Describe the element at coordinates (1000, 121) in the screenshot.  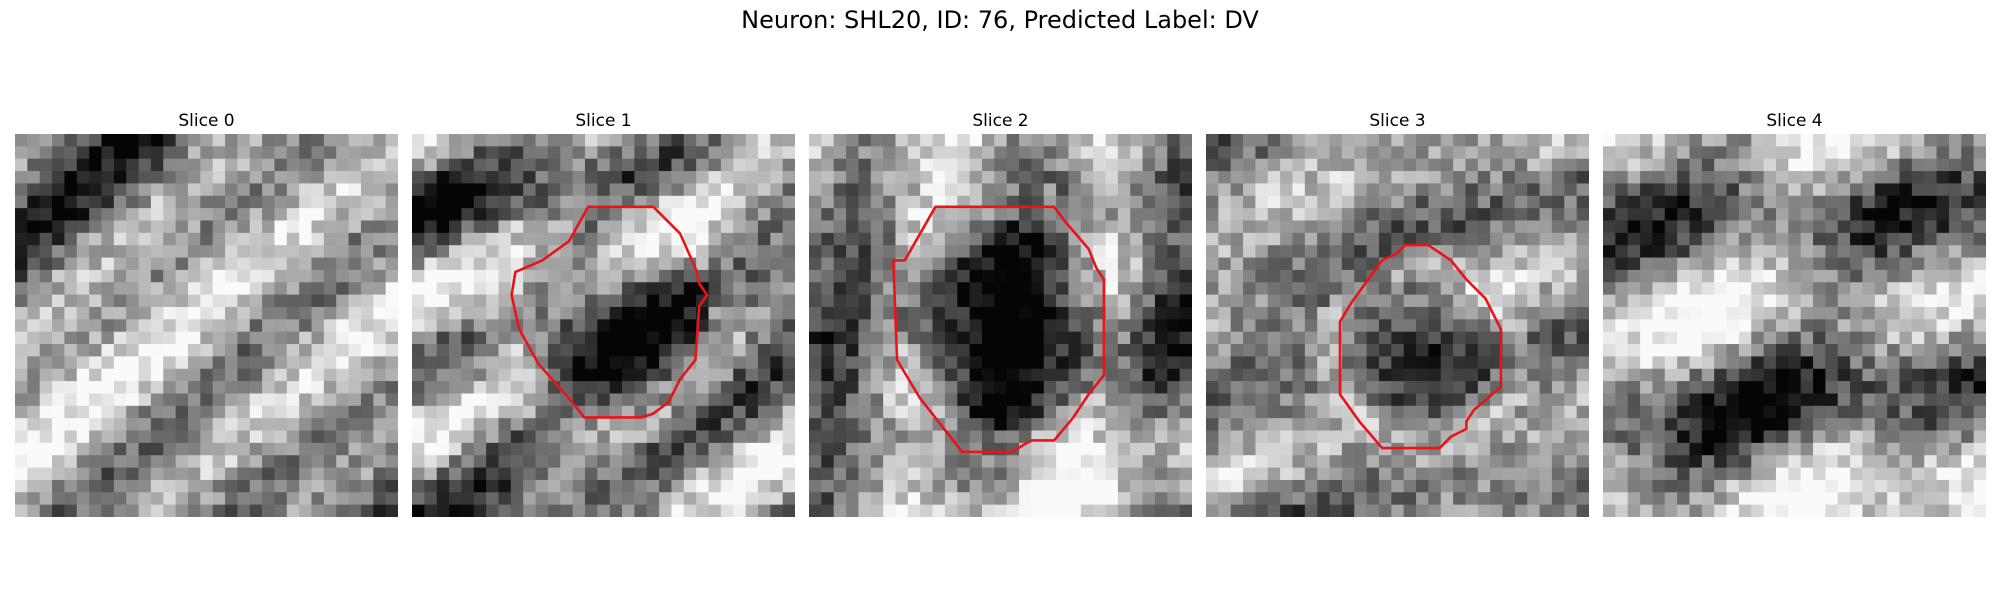
I see `slice-title: Slice 2` at that location.